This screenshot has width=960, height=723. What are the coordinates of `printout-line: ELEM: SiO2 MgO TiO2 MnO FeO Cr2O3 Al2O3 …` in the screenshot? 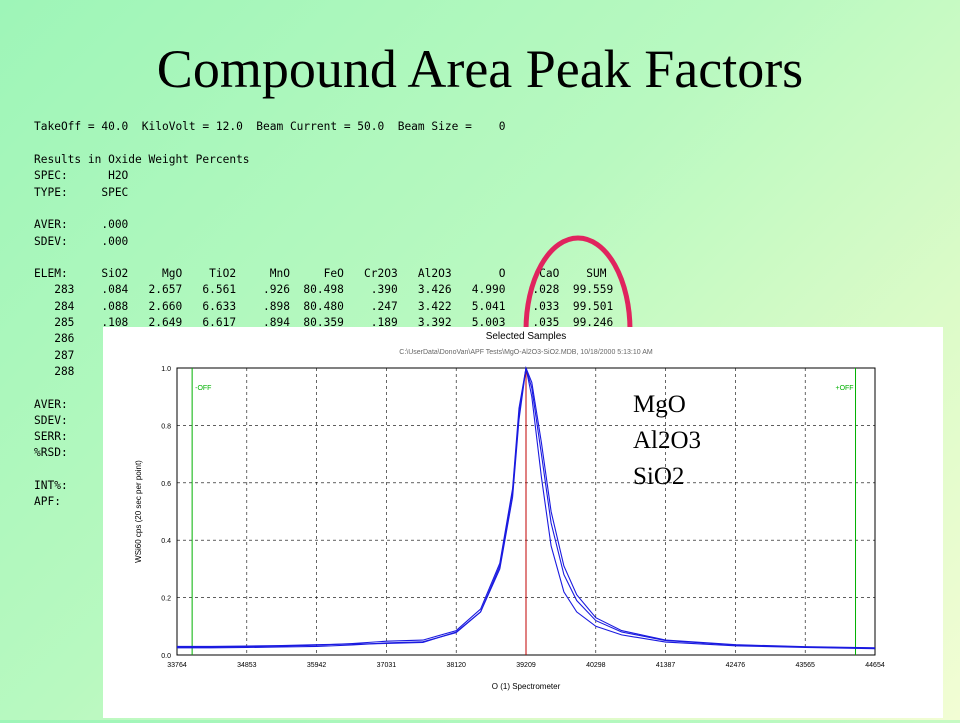 It's located at (320, 274).